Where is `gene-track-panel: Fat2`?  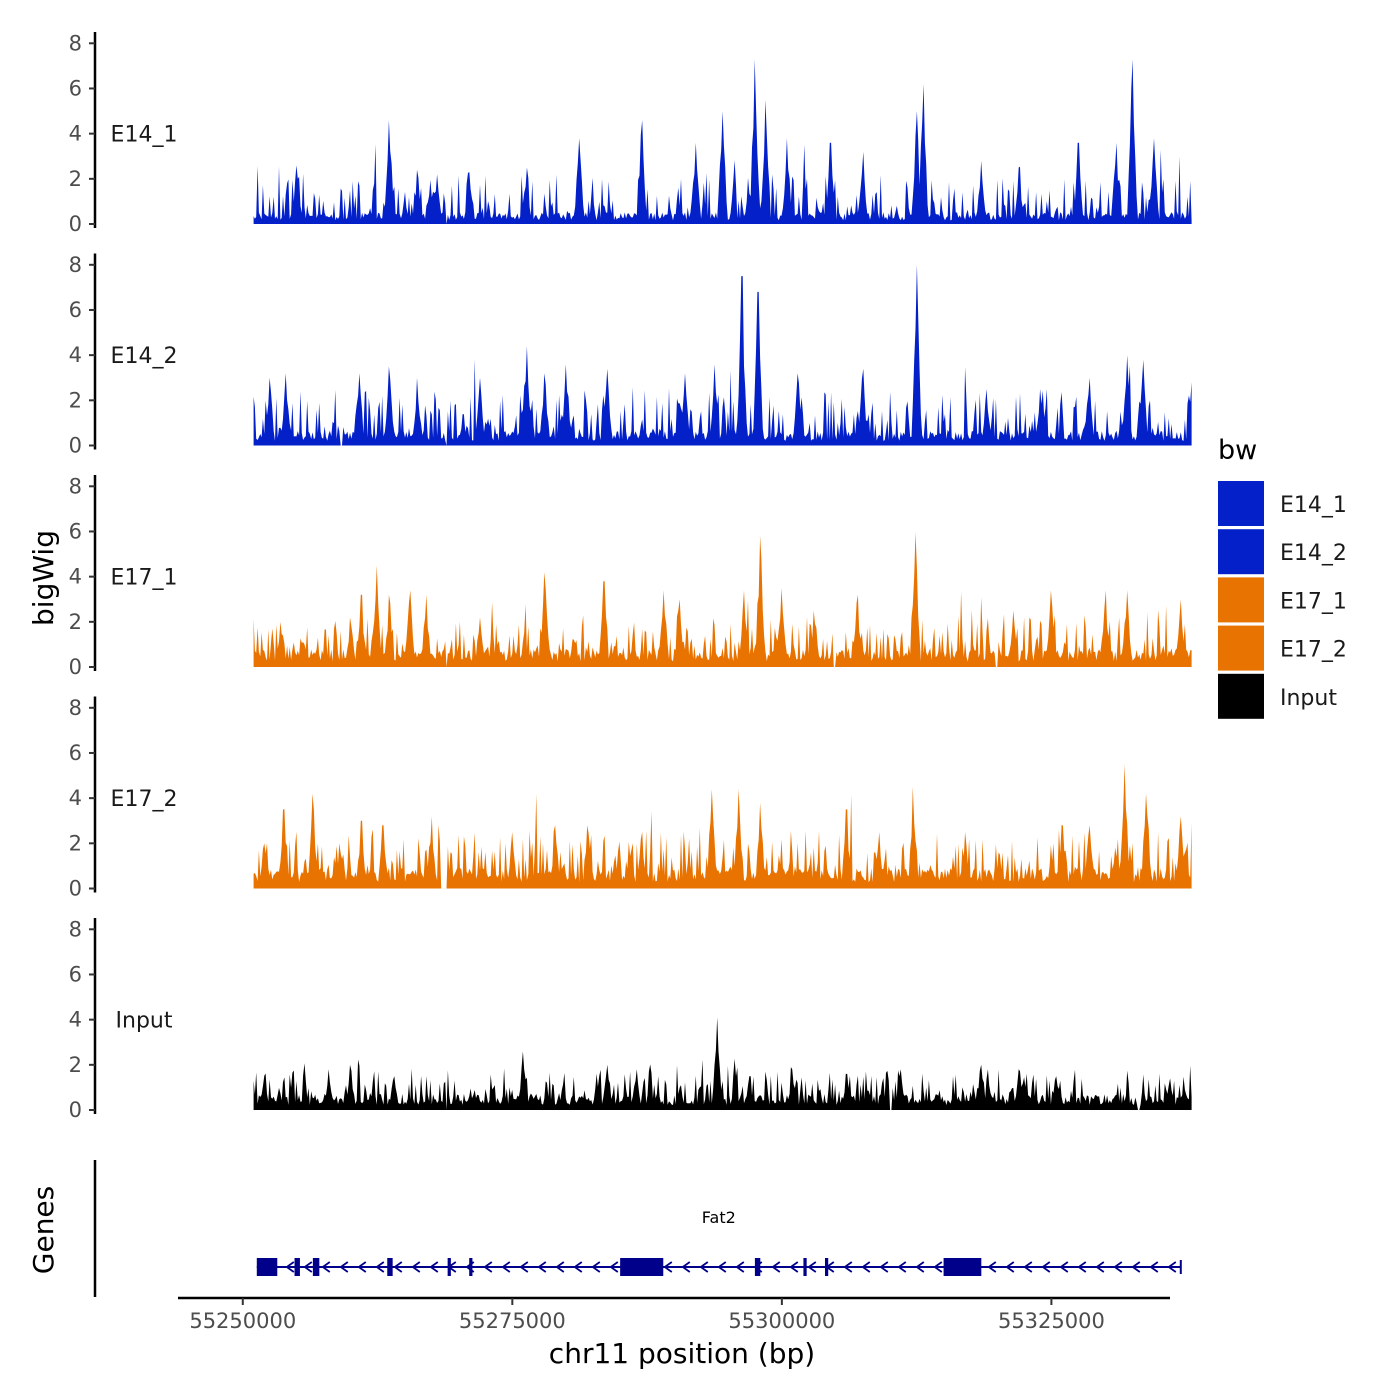
gene-track-panel: Fat2 is located at coordinates (637, 1228).